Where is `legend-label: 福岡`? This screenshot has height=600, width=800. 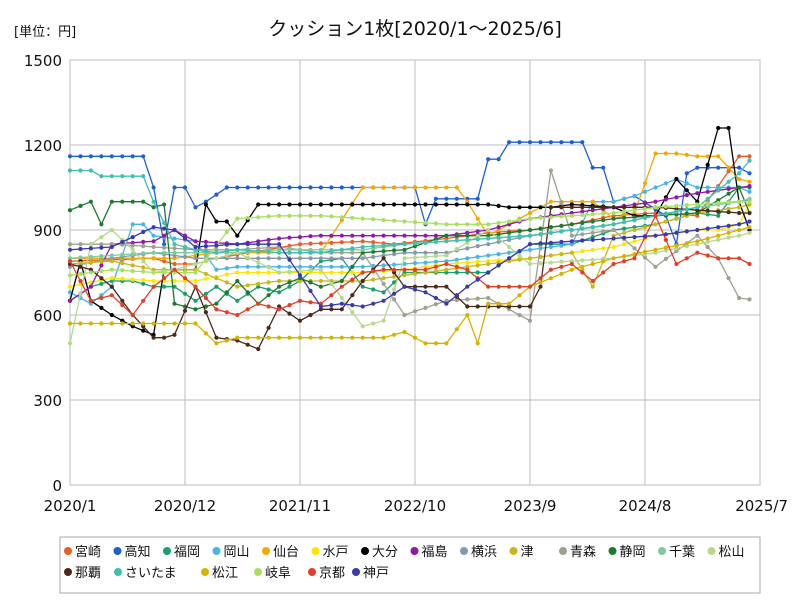 legend-label: 福岡 is located at coordinates (187, 552).